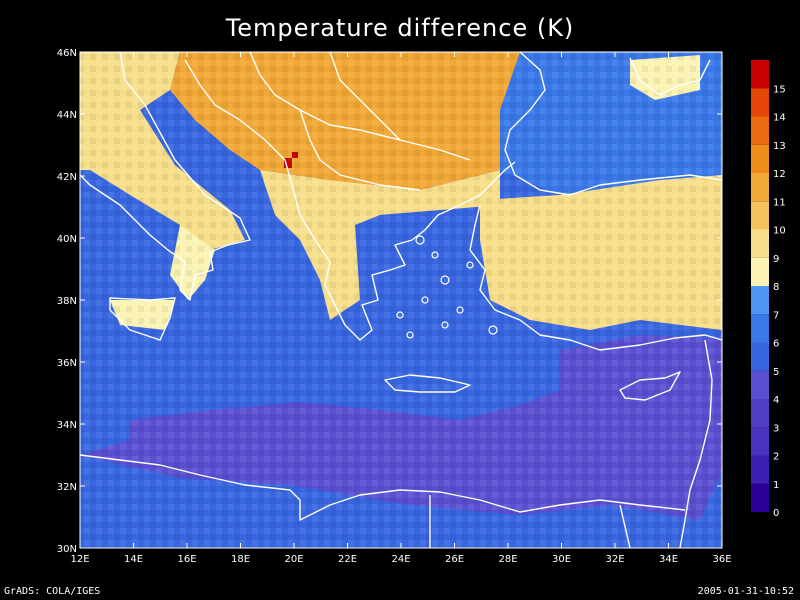 The width and height of the screenshot is (800, 600). I want to click on coast-africa, so click(383, 487).